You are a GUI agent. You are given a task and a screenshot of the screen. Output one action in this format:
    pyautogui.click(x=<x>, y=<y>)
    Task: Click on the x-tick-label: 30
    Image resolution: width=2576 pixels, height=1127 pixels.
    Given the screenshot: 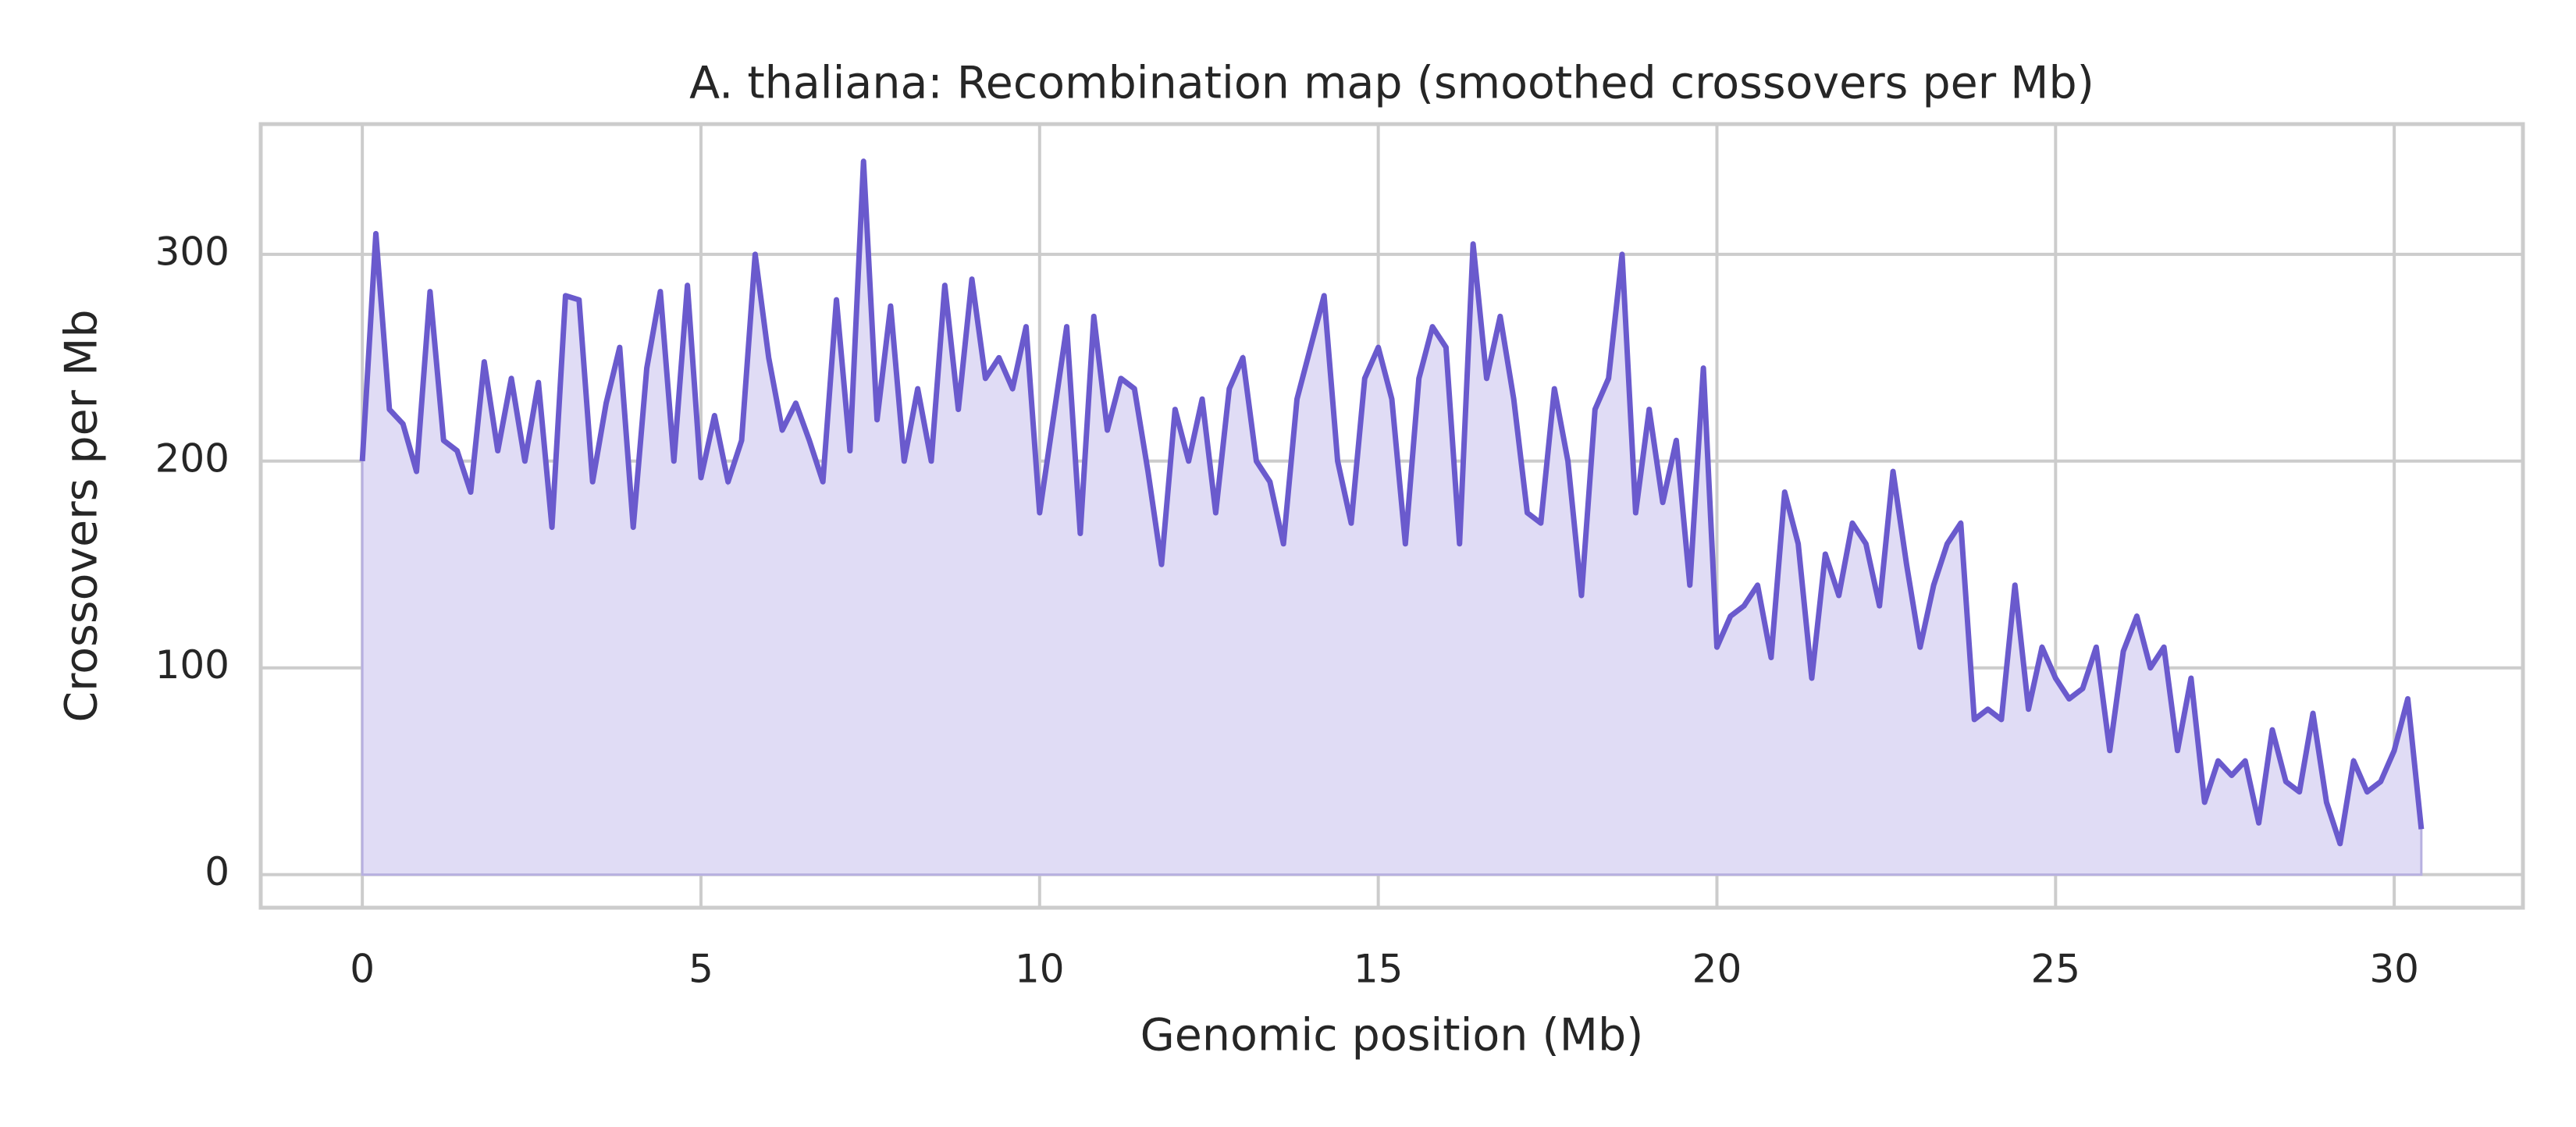 What is the action you would take?
    pyautogui.click(x=2394, y=970)
    